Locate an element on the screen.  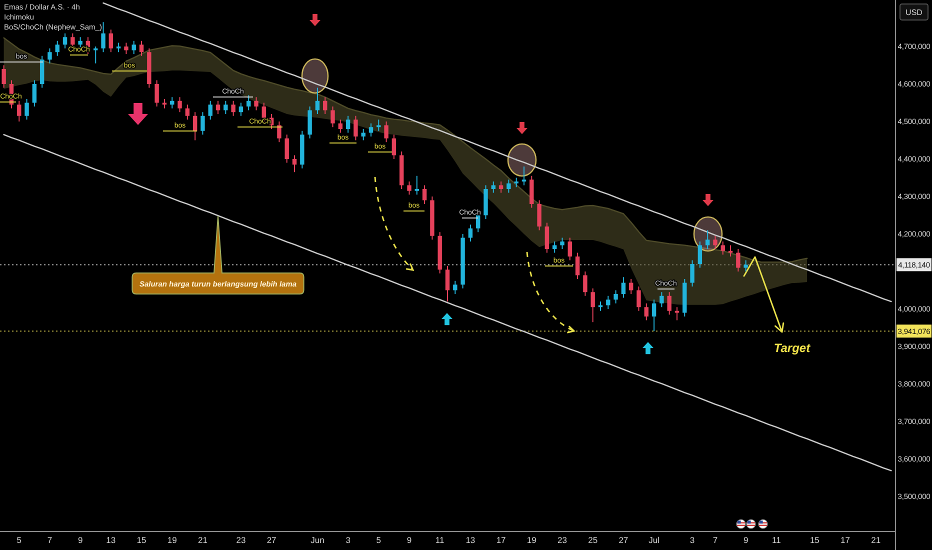
x-tick-label: Jun is located at coordinates (317, 540).